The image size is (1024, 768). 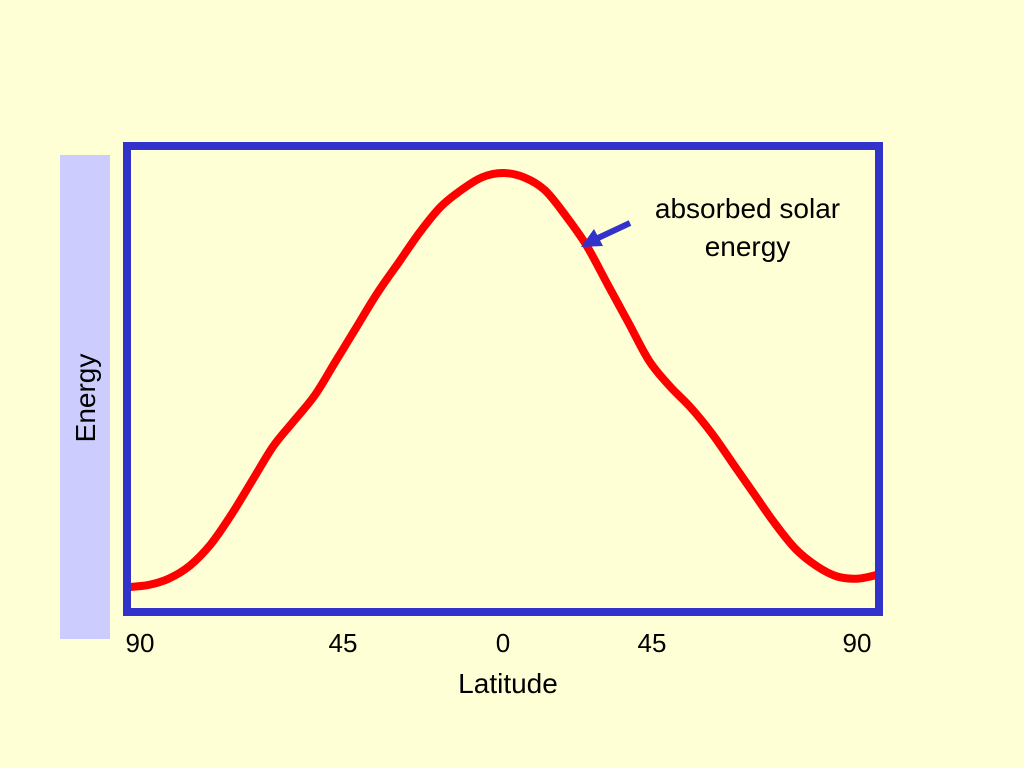 I want to click on x-tick-label: 0, so click(x=503, y=643).